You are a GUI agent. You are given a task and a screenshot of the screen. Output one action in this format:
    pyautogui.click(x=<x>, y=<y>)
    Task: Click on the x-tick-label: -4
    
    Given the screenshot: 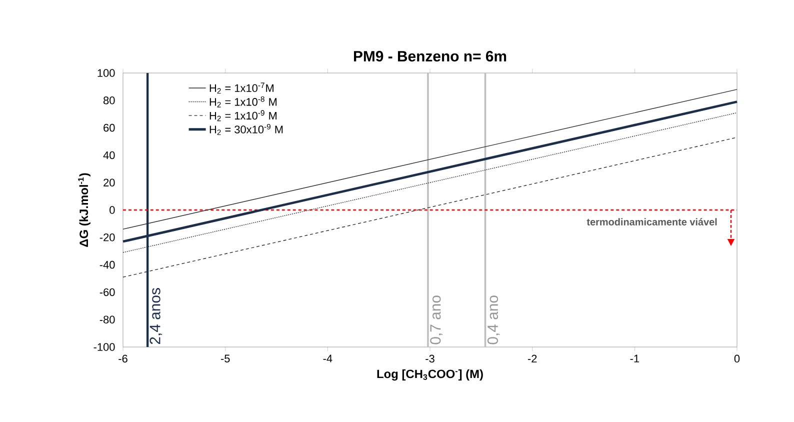 What is the action you would take?
    pyautogui.click(x=327, y=358)
    